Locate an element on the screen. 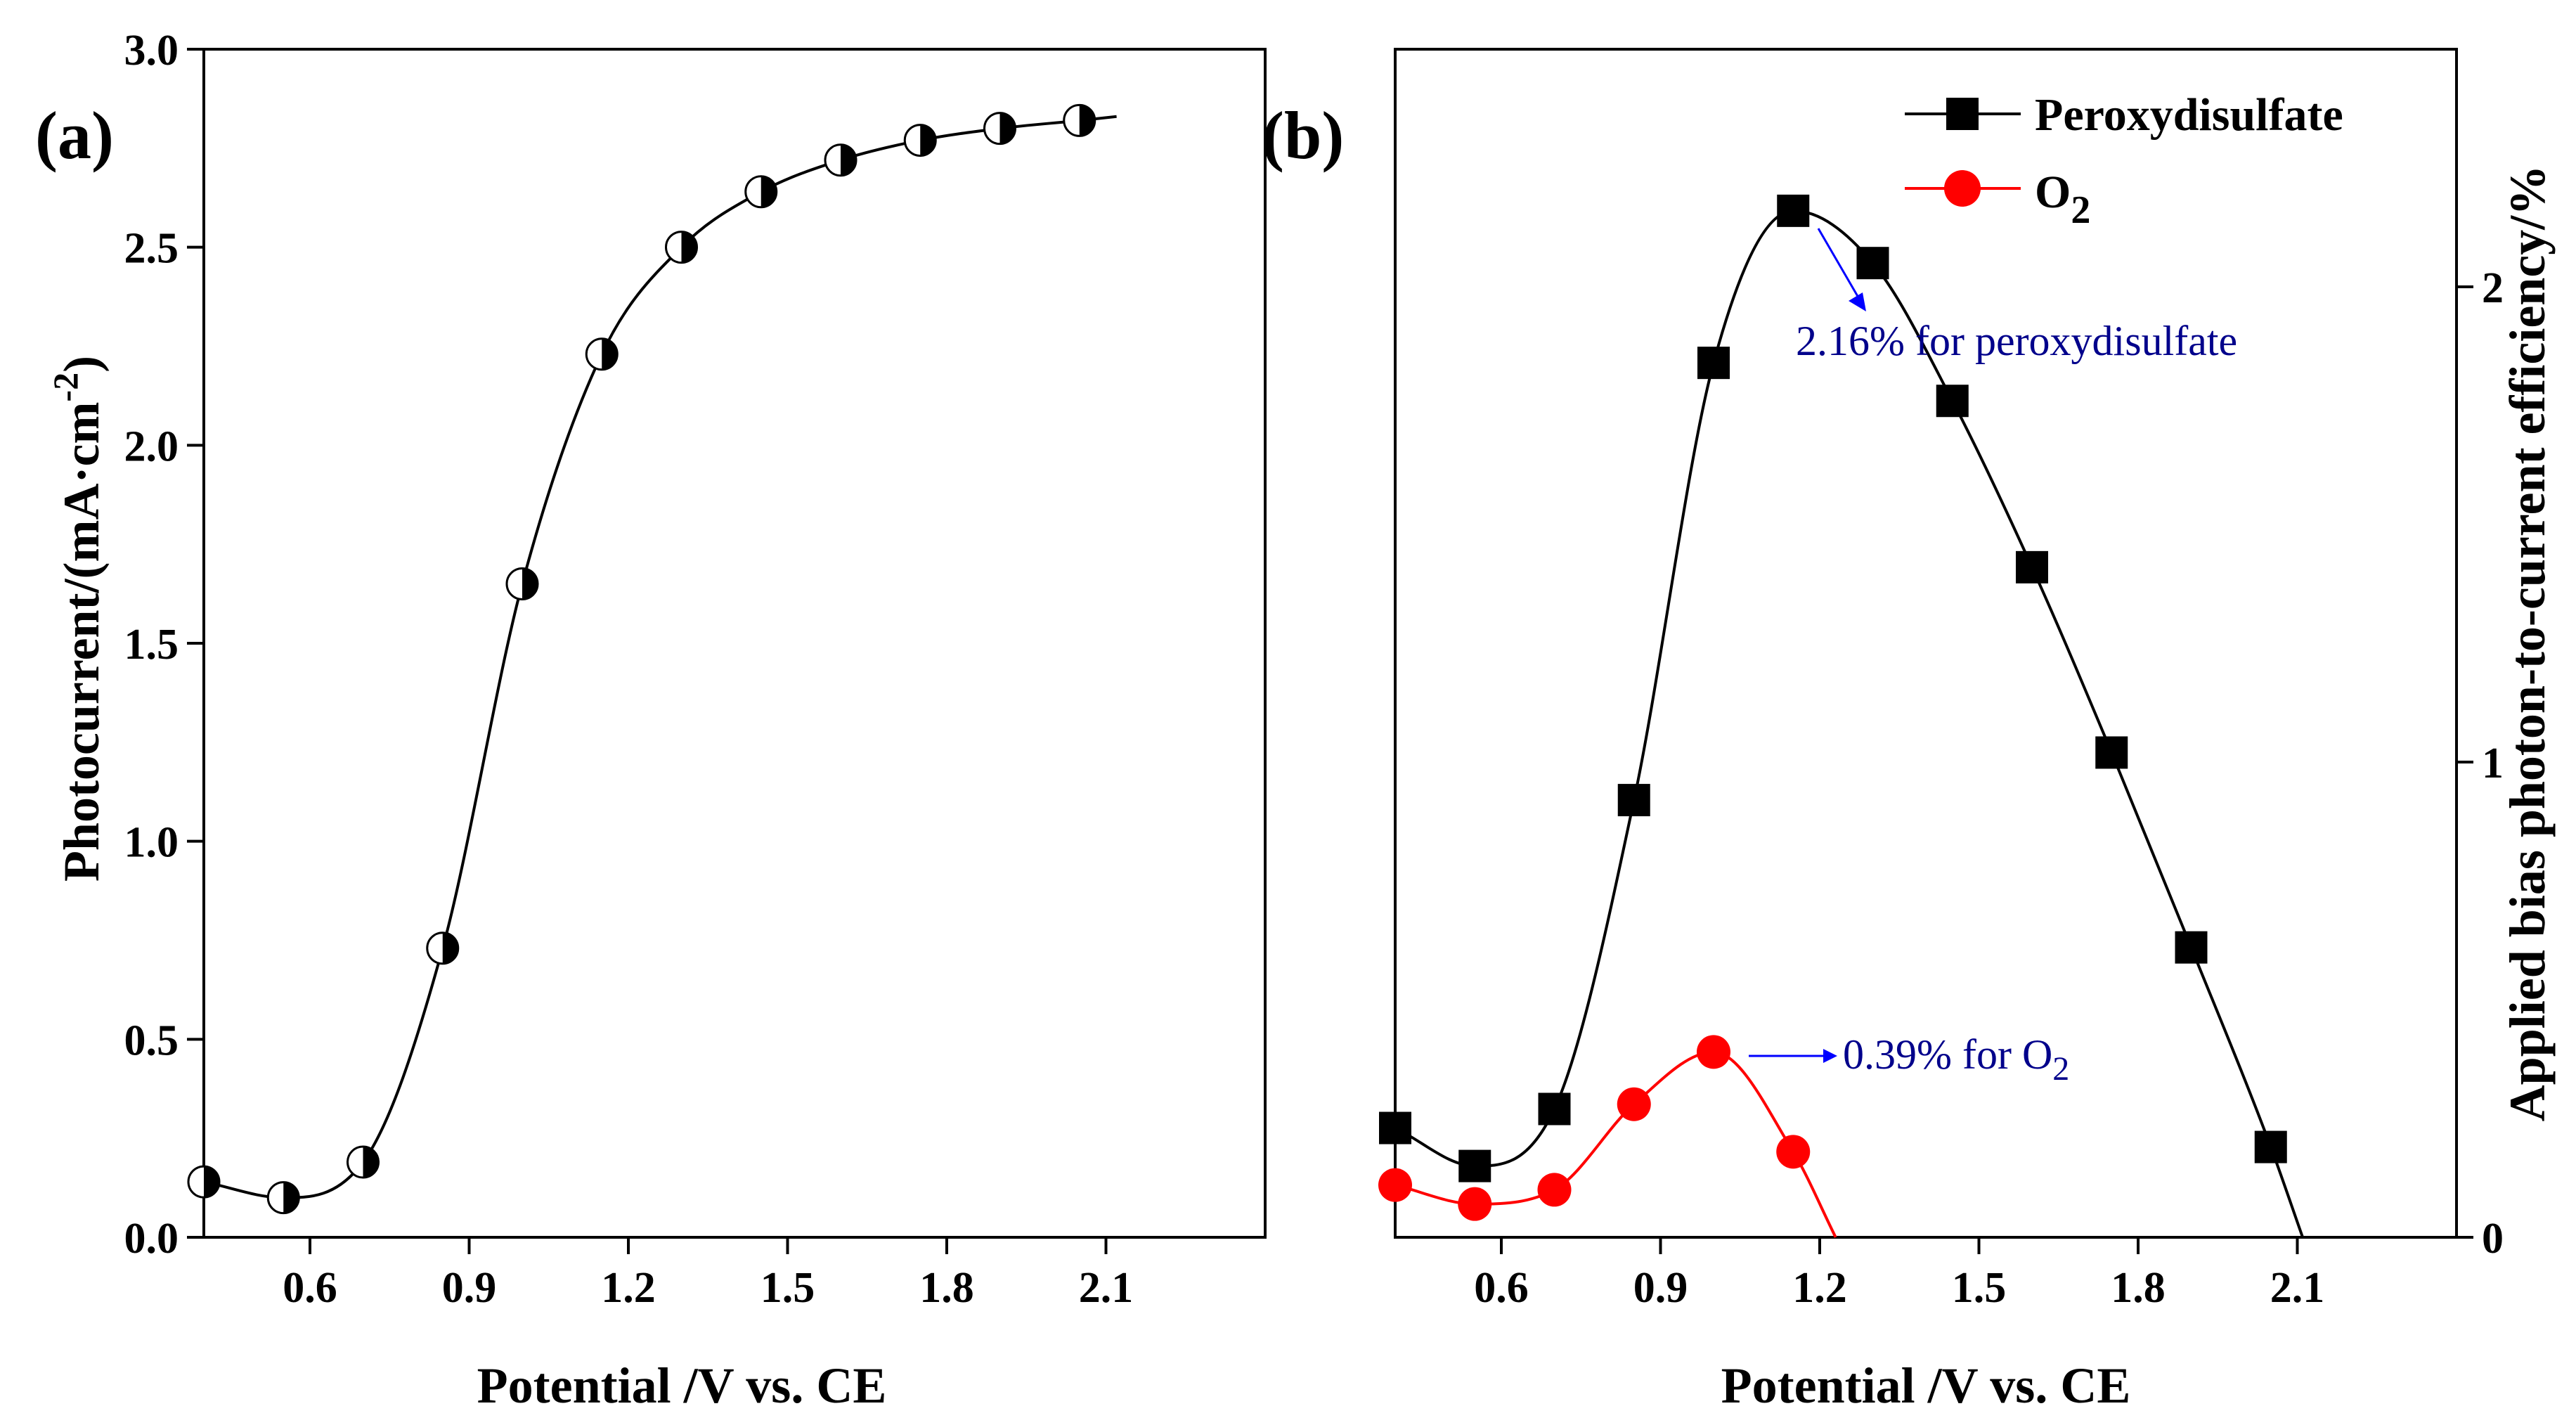 The image size is (2576, 1425). annotation-arrow-peroxydisulfate is located at coordinates (1840, 265).